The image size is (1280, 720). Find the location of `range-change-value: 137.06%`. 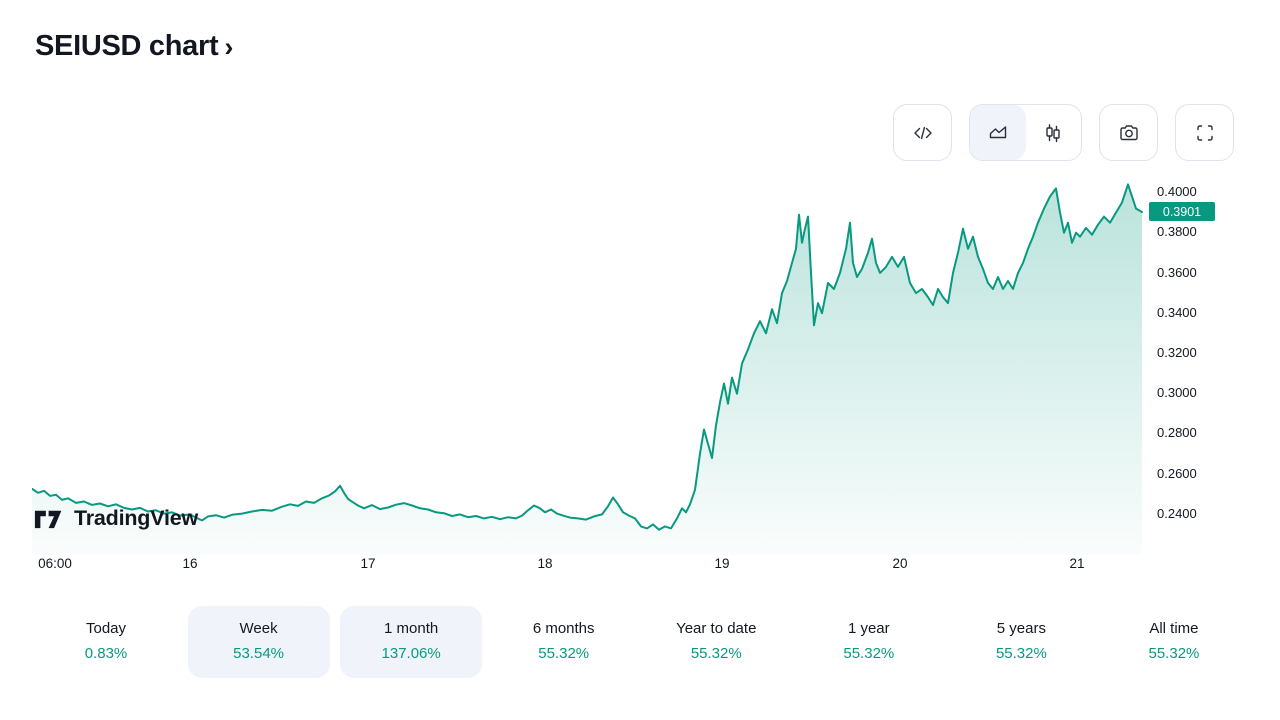

range-change-value: 137.06% is located at coordinates (411, 653).